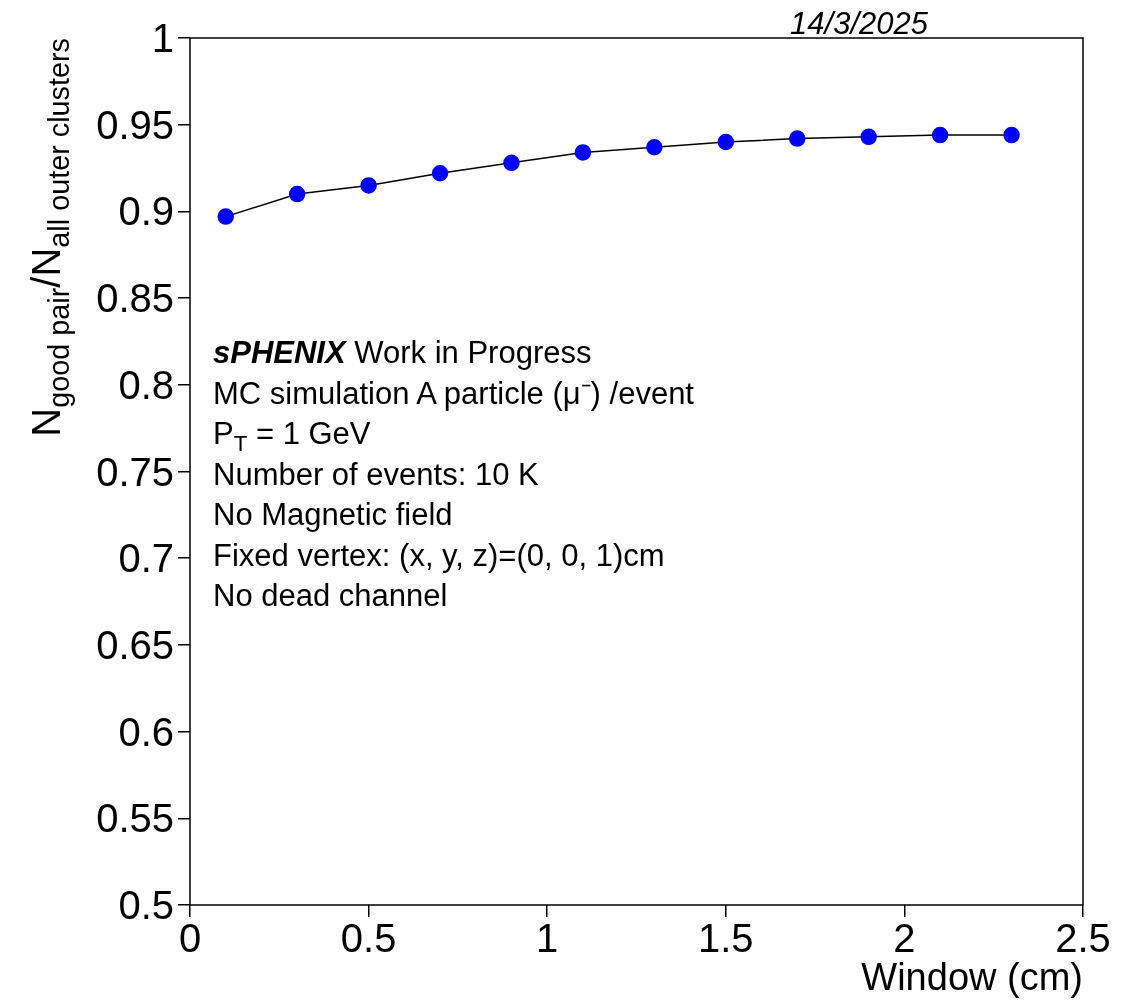 The height and width of the screenshot is (1001, 1137). I want to click on y-tick-label: 0.6, so click(146, 731).